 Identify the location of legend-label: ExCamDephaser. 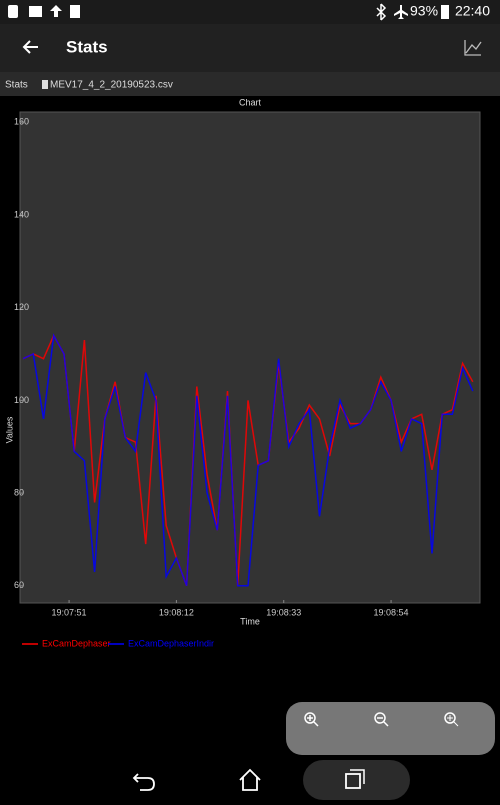
(76, 643).